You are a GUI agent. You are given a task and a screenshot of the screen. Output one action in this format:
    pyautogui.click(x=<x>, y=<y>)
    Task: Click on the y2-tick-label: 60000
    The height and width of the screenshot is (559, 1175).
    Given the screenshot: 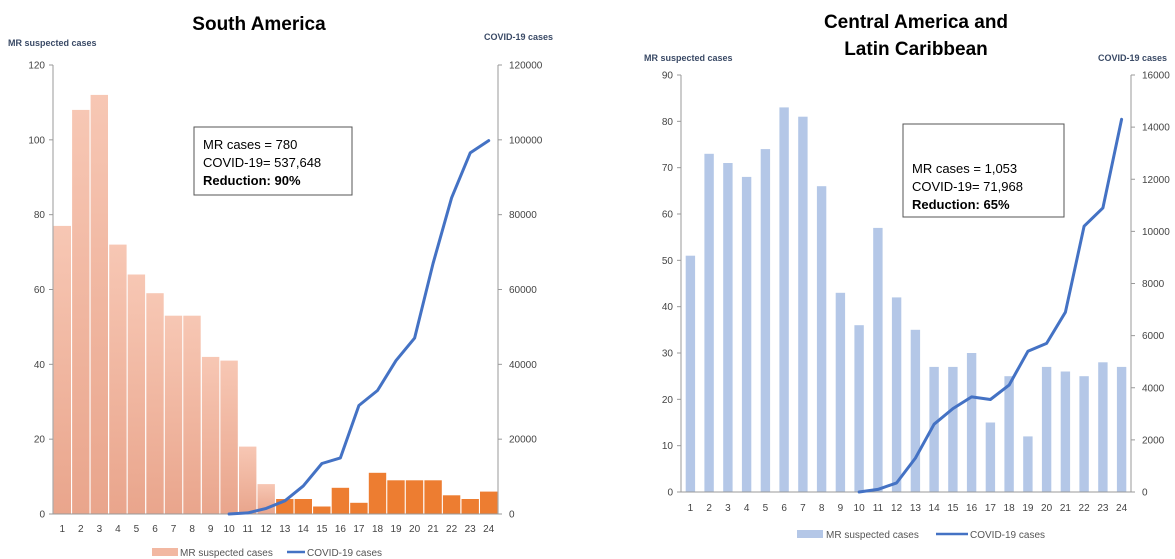 What is the action you would take?
    pyautogui.click(x=523, y=290)
    